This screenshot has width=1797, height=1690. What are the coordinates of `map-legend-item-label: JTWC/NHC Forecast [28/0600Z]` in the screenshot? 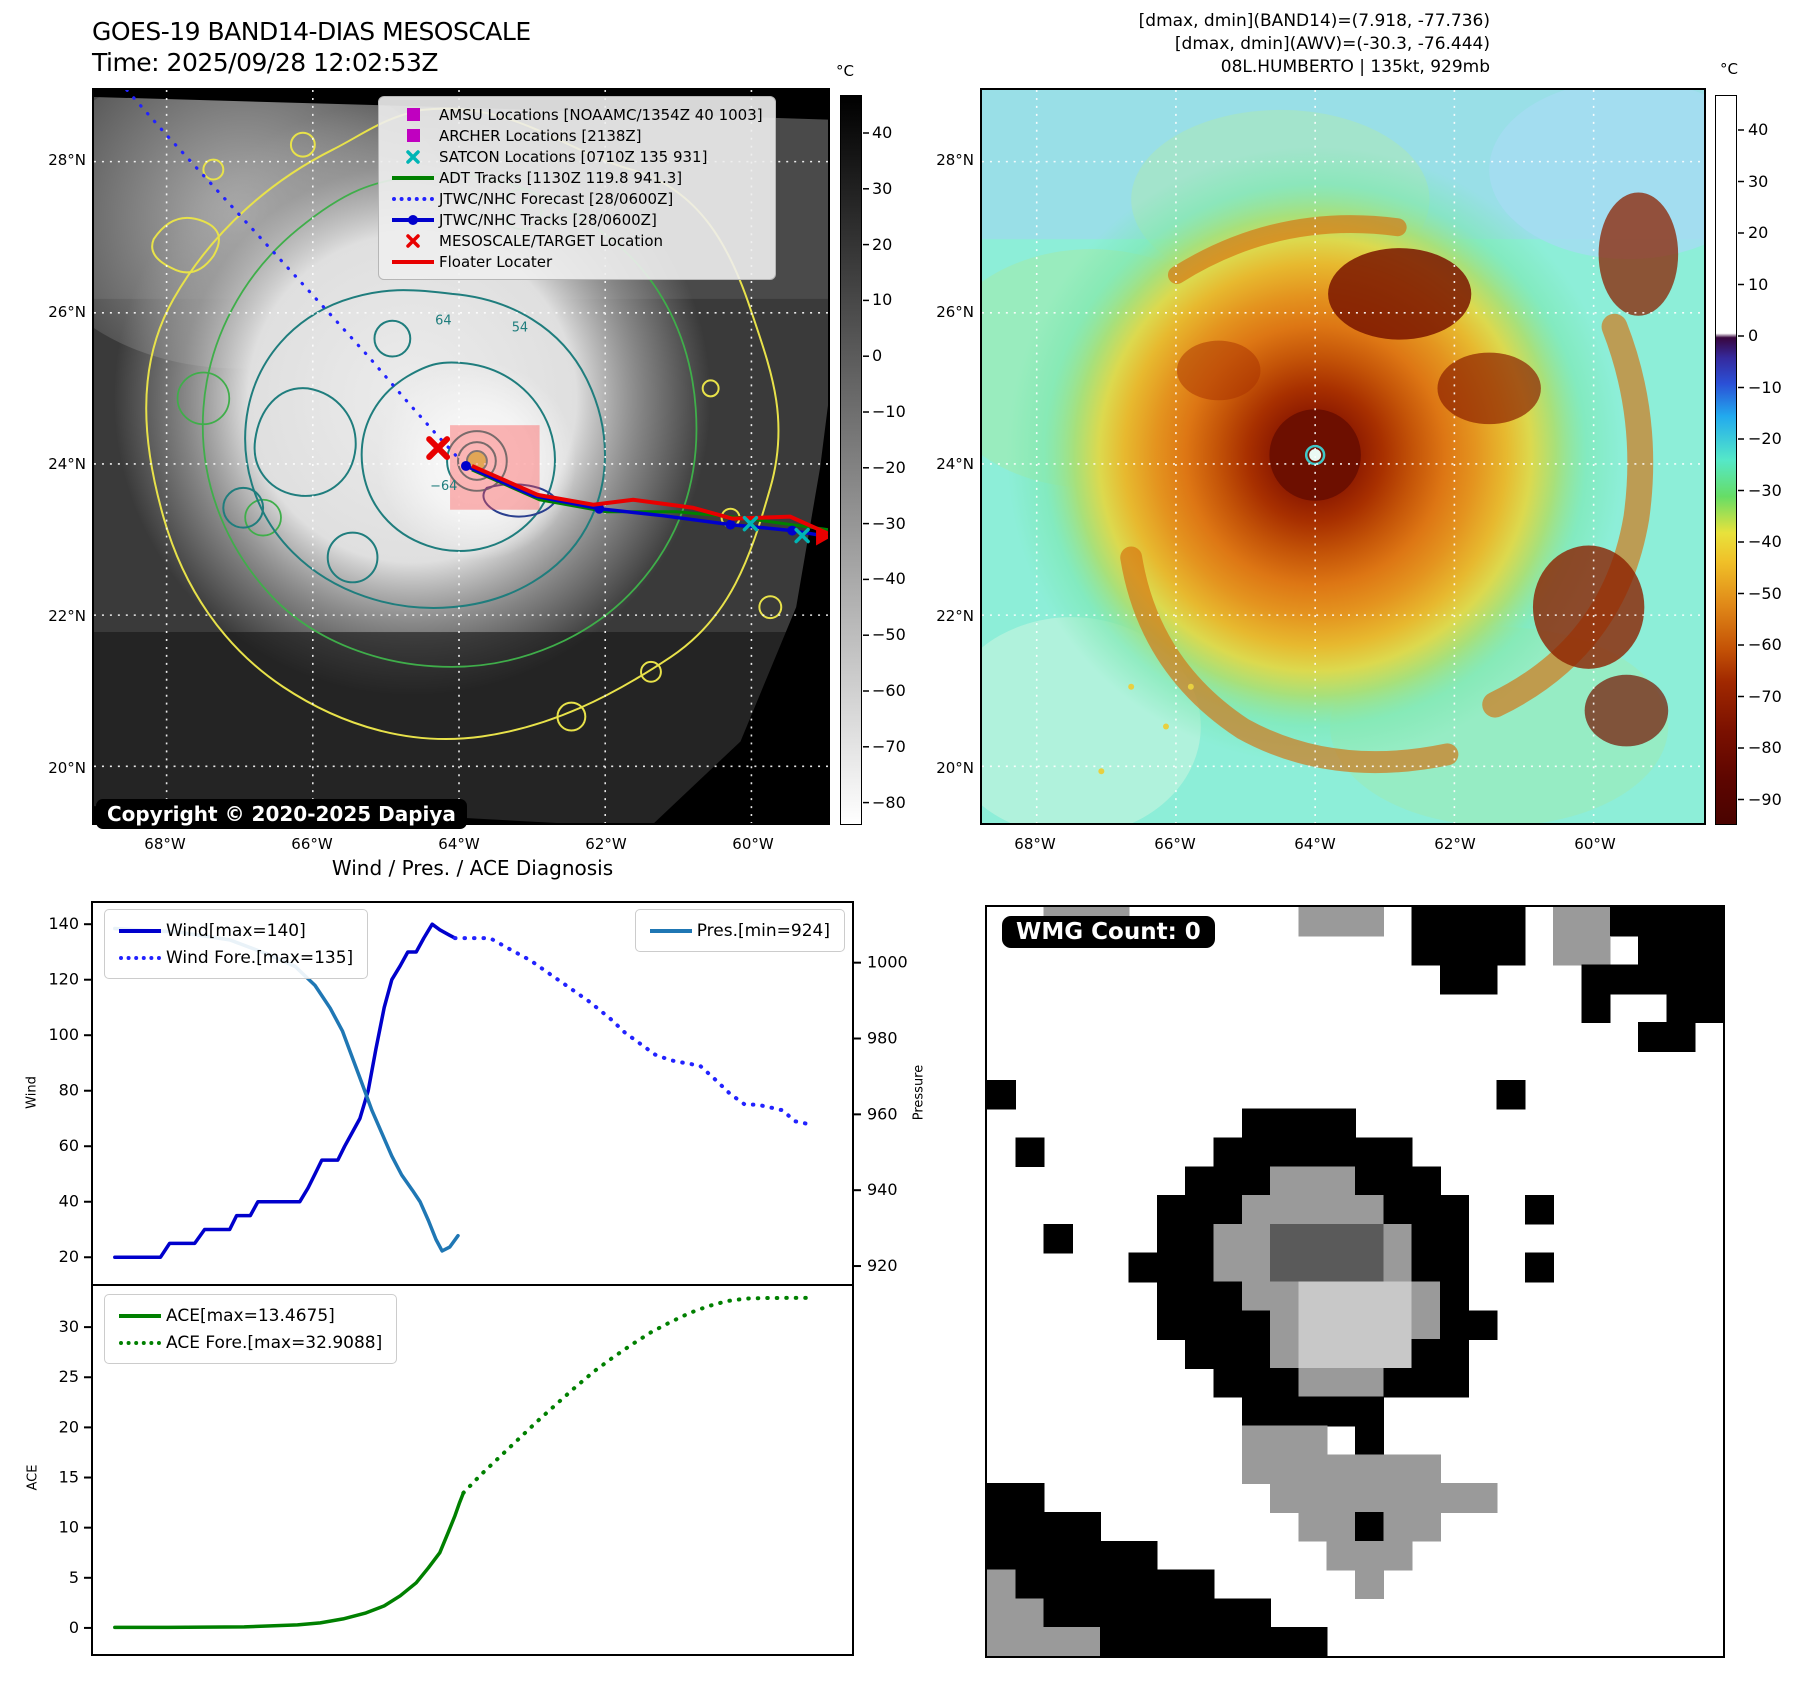 It's located at (556, 198).